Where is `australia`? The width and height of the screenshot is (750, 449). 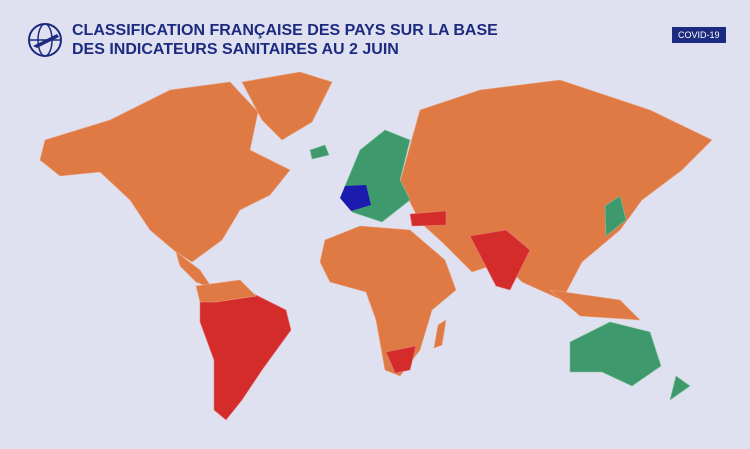
australia is located at coordinates (615, 354).